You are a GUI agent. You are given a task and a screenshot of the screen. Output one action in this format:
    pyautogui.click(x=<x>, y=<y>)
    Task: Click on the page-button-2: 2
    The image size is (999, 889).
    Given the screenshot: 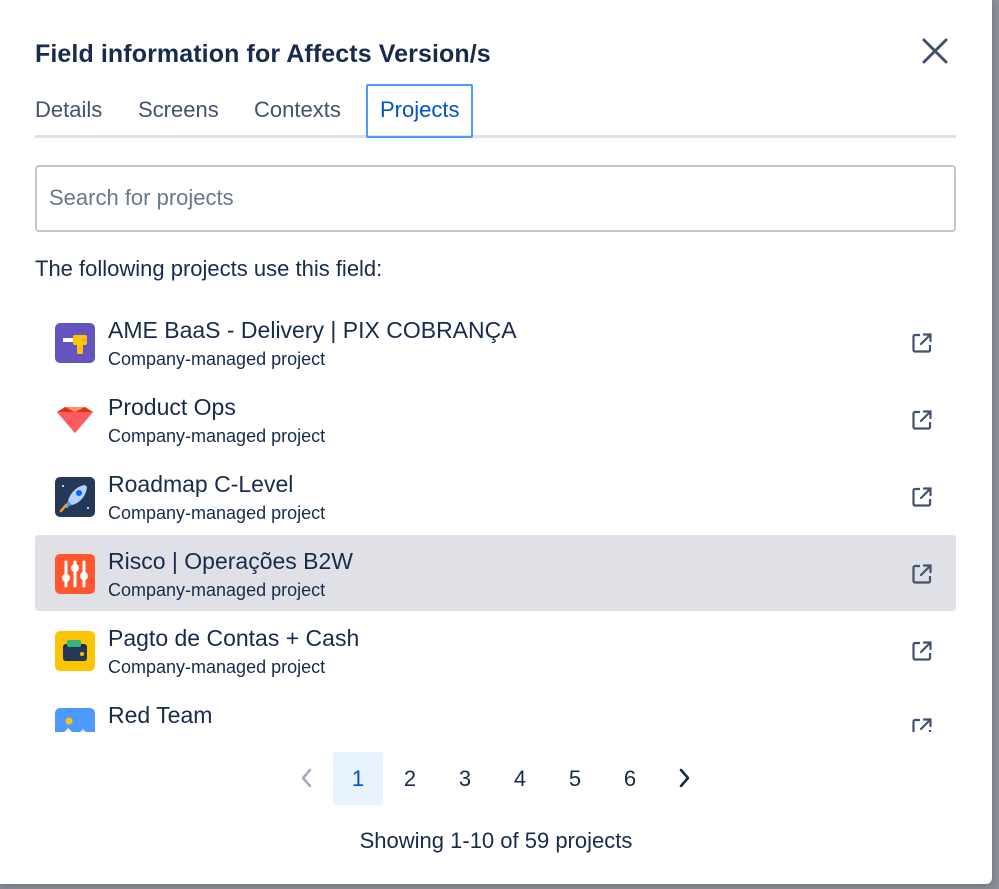 What is the action you would take?
    pyautogui.click(x=410, y=778)
    